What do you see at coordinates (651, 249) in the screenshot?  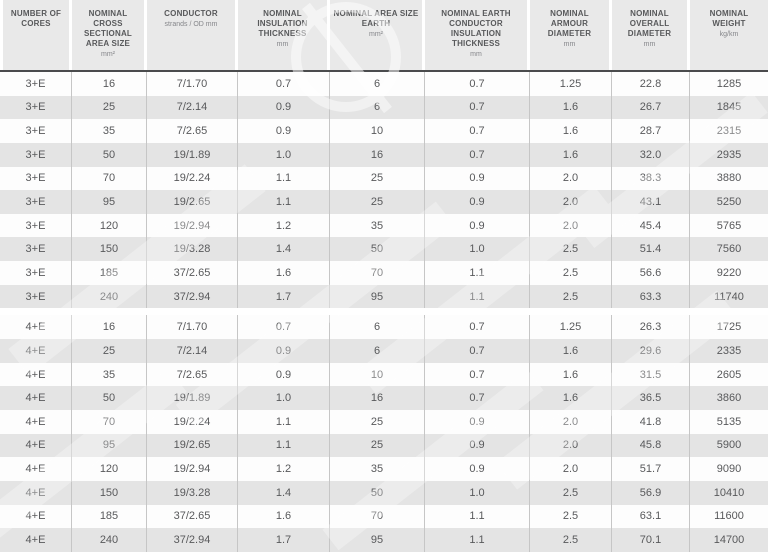 I see `table-cell-overall_diameter: 51.4` at bounding box center [651, 249].